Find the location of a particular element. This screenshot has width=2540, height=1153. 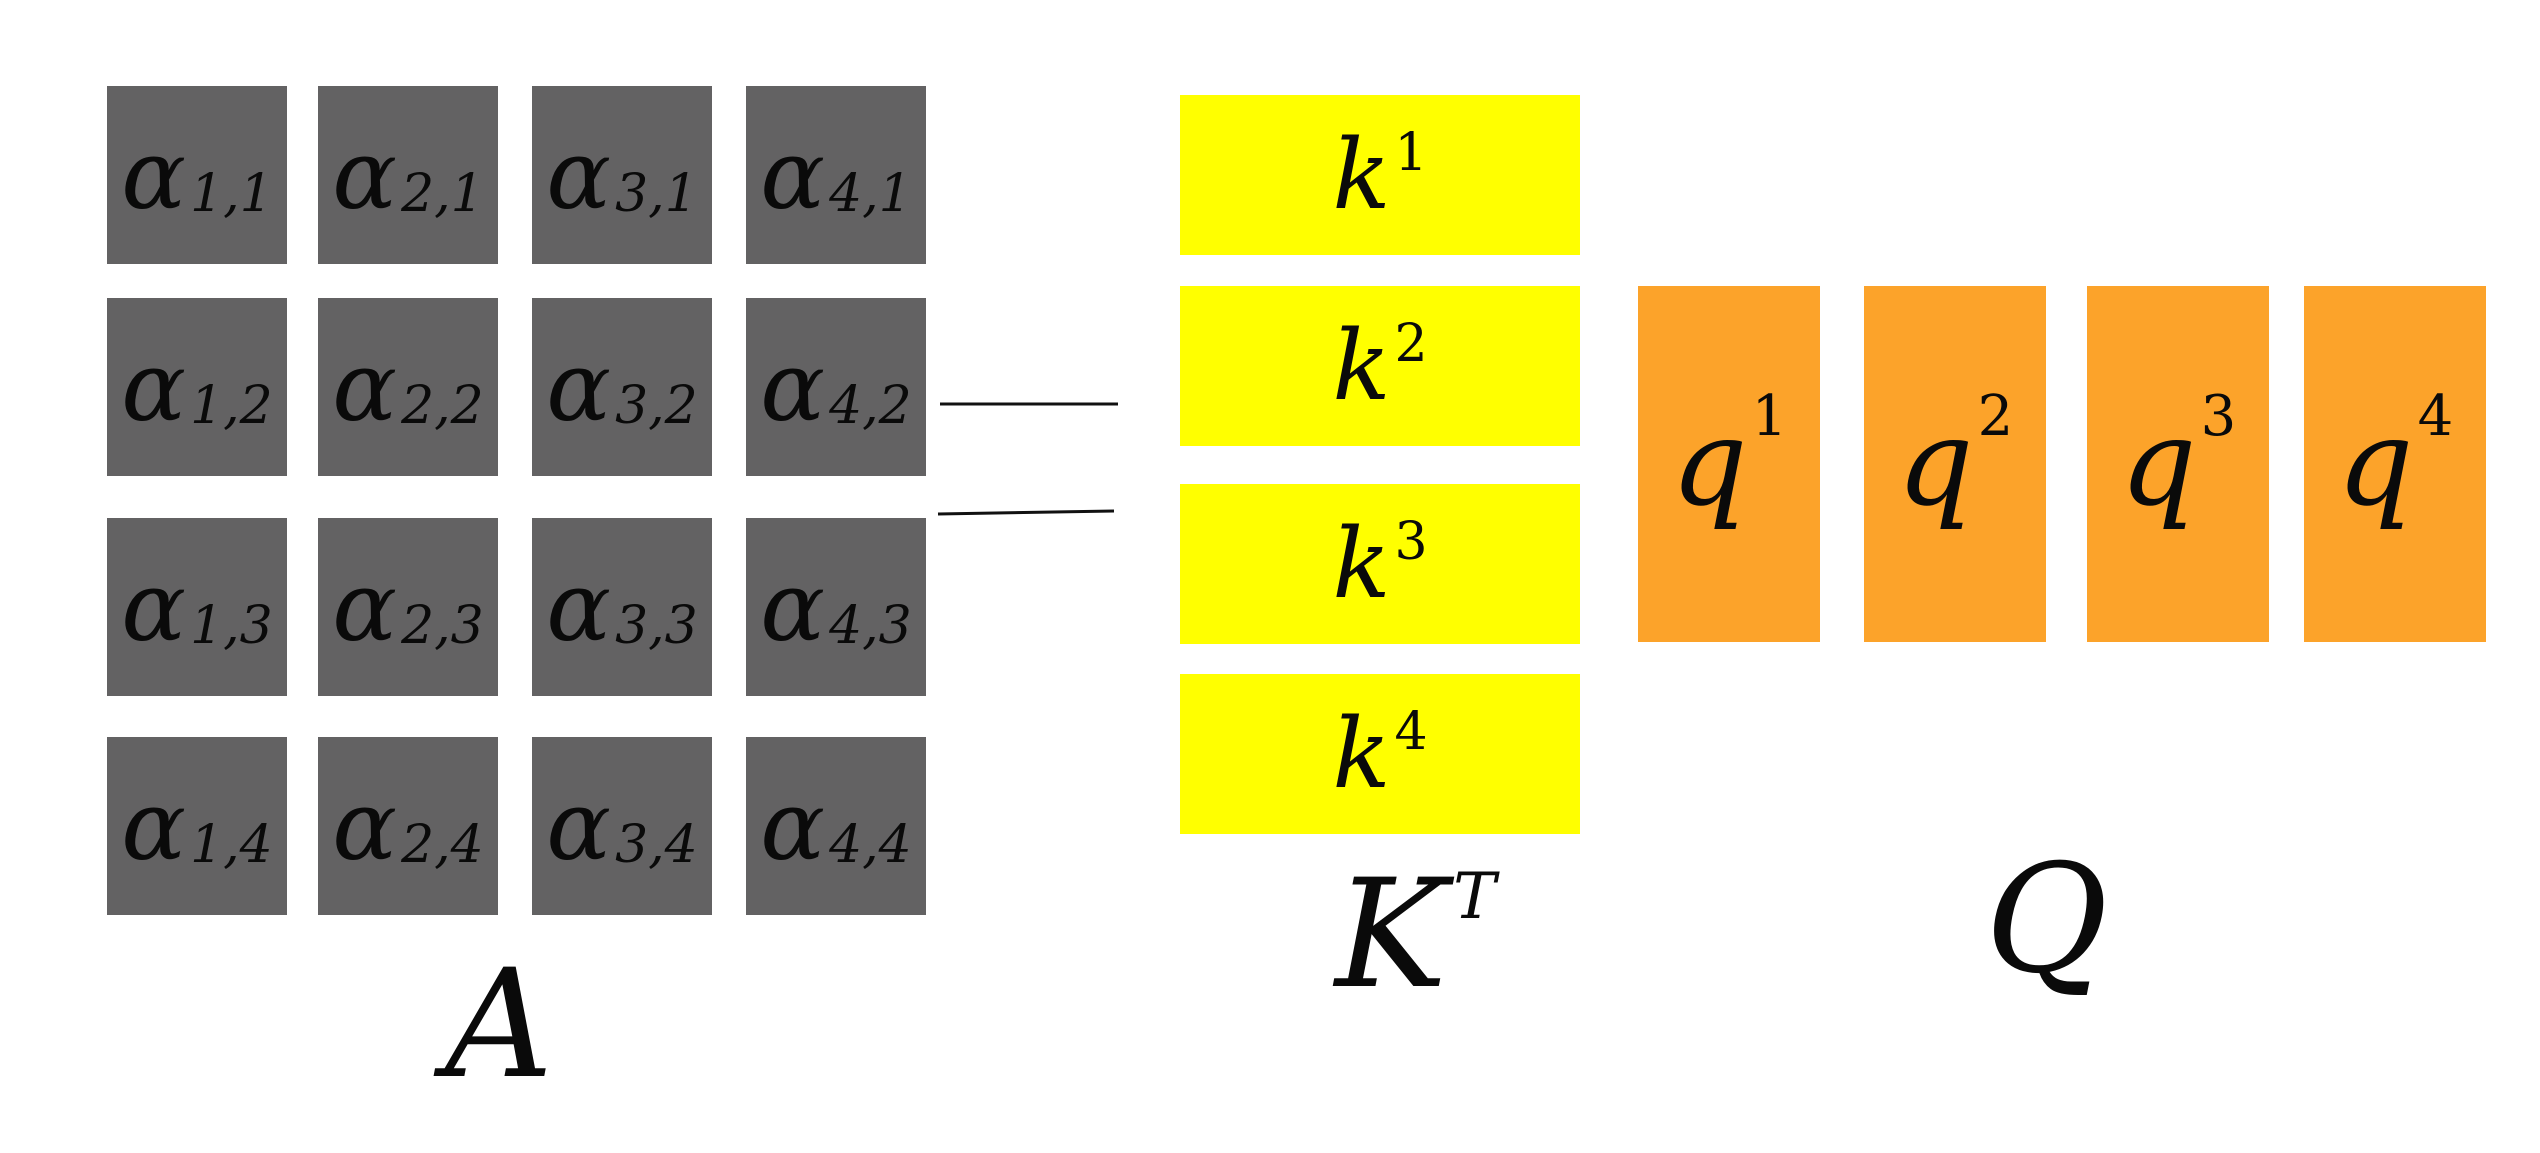

a-cell: α 4,2 is located at coordinates (836, 387).